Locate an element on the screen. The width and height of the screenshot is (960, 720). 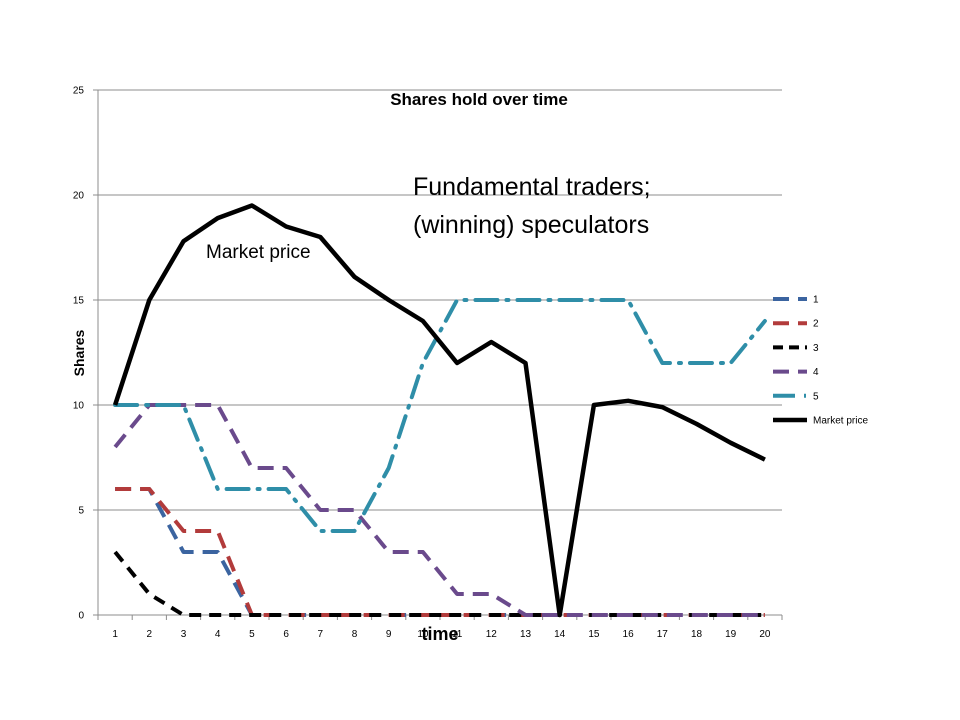
annotation-winning-speculators: (winning) speculators is located at coordinates (531, 225).